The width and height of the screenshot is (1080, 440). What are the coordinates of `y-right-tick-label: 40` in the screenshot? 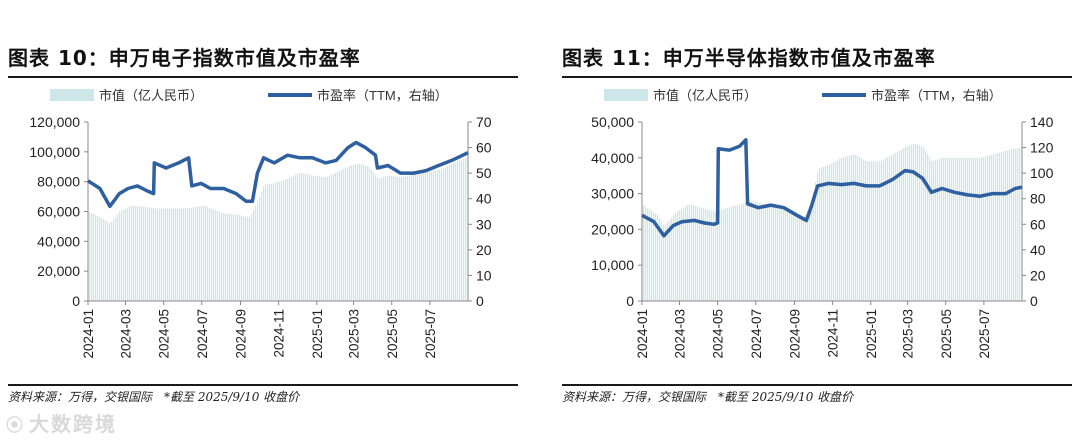 It's located at (1038, 250).